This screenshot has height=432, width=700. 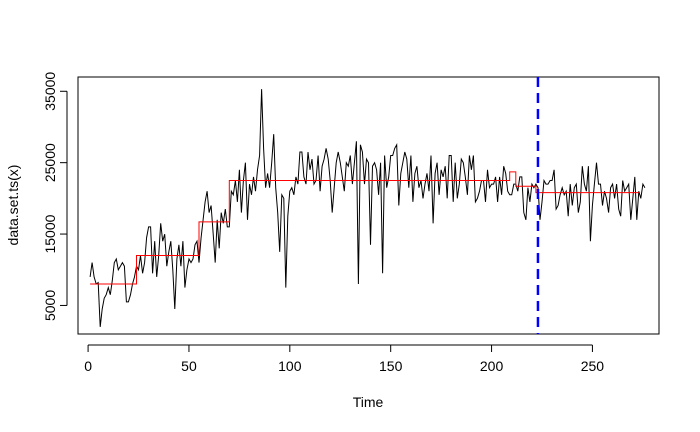 What do you see at coordinates (88, 366) in the screenshot?
I see `x-tick-label: 0` at bounding box center [88, 366].